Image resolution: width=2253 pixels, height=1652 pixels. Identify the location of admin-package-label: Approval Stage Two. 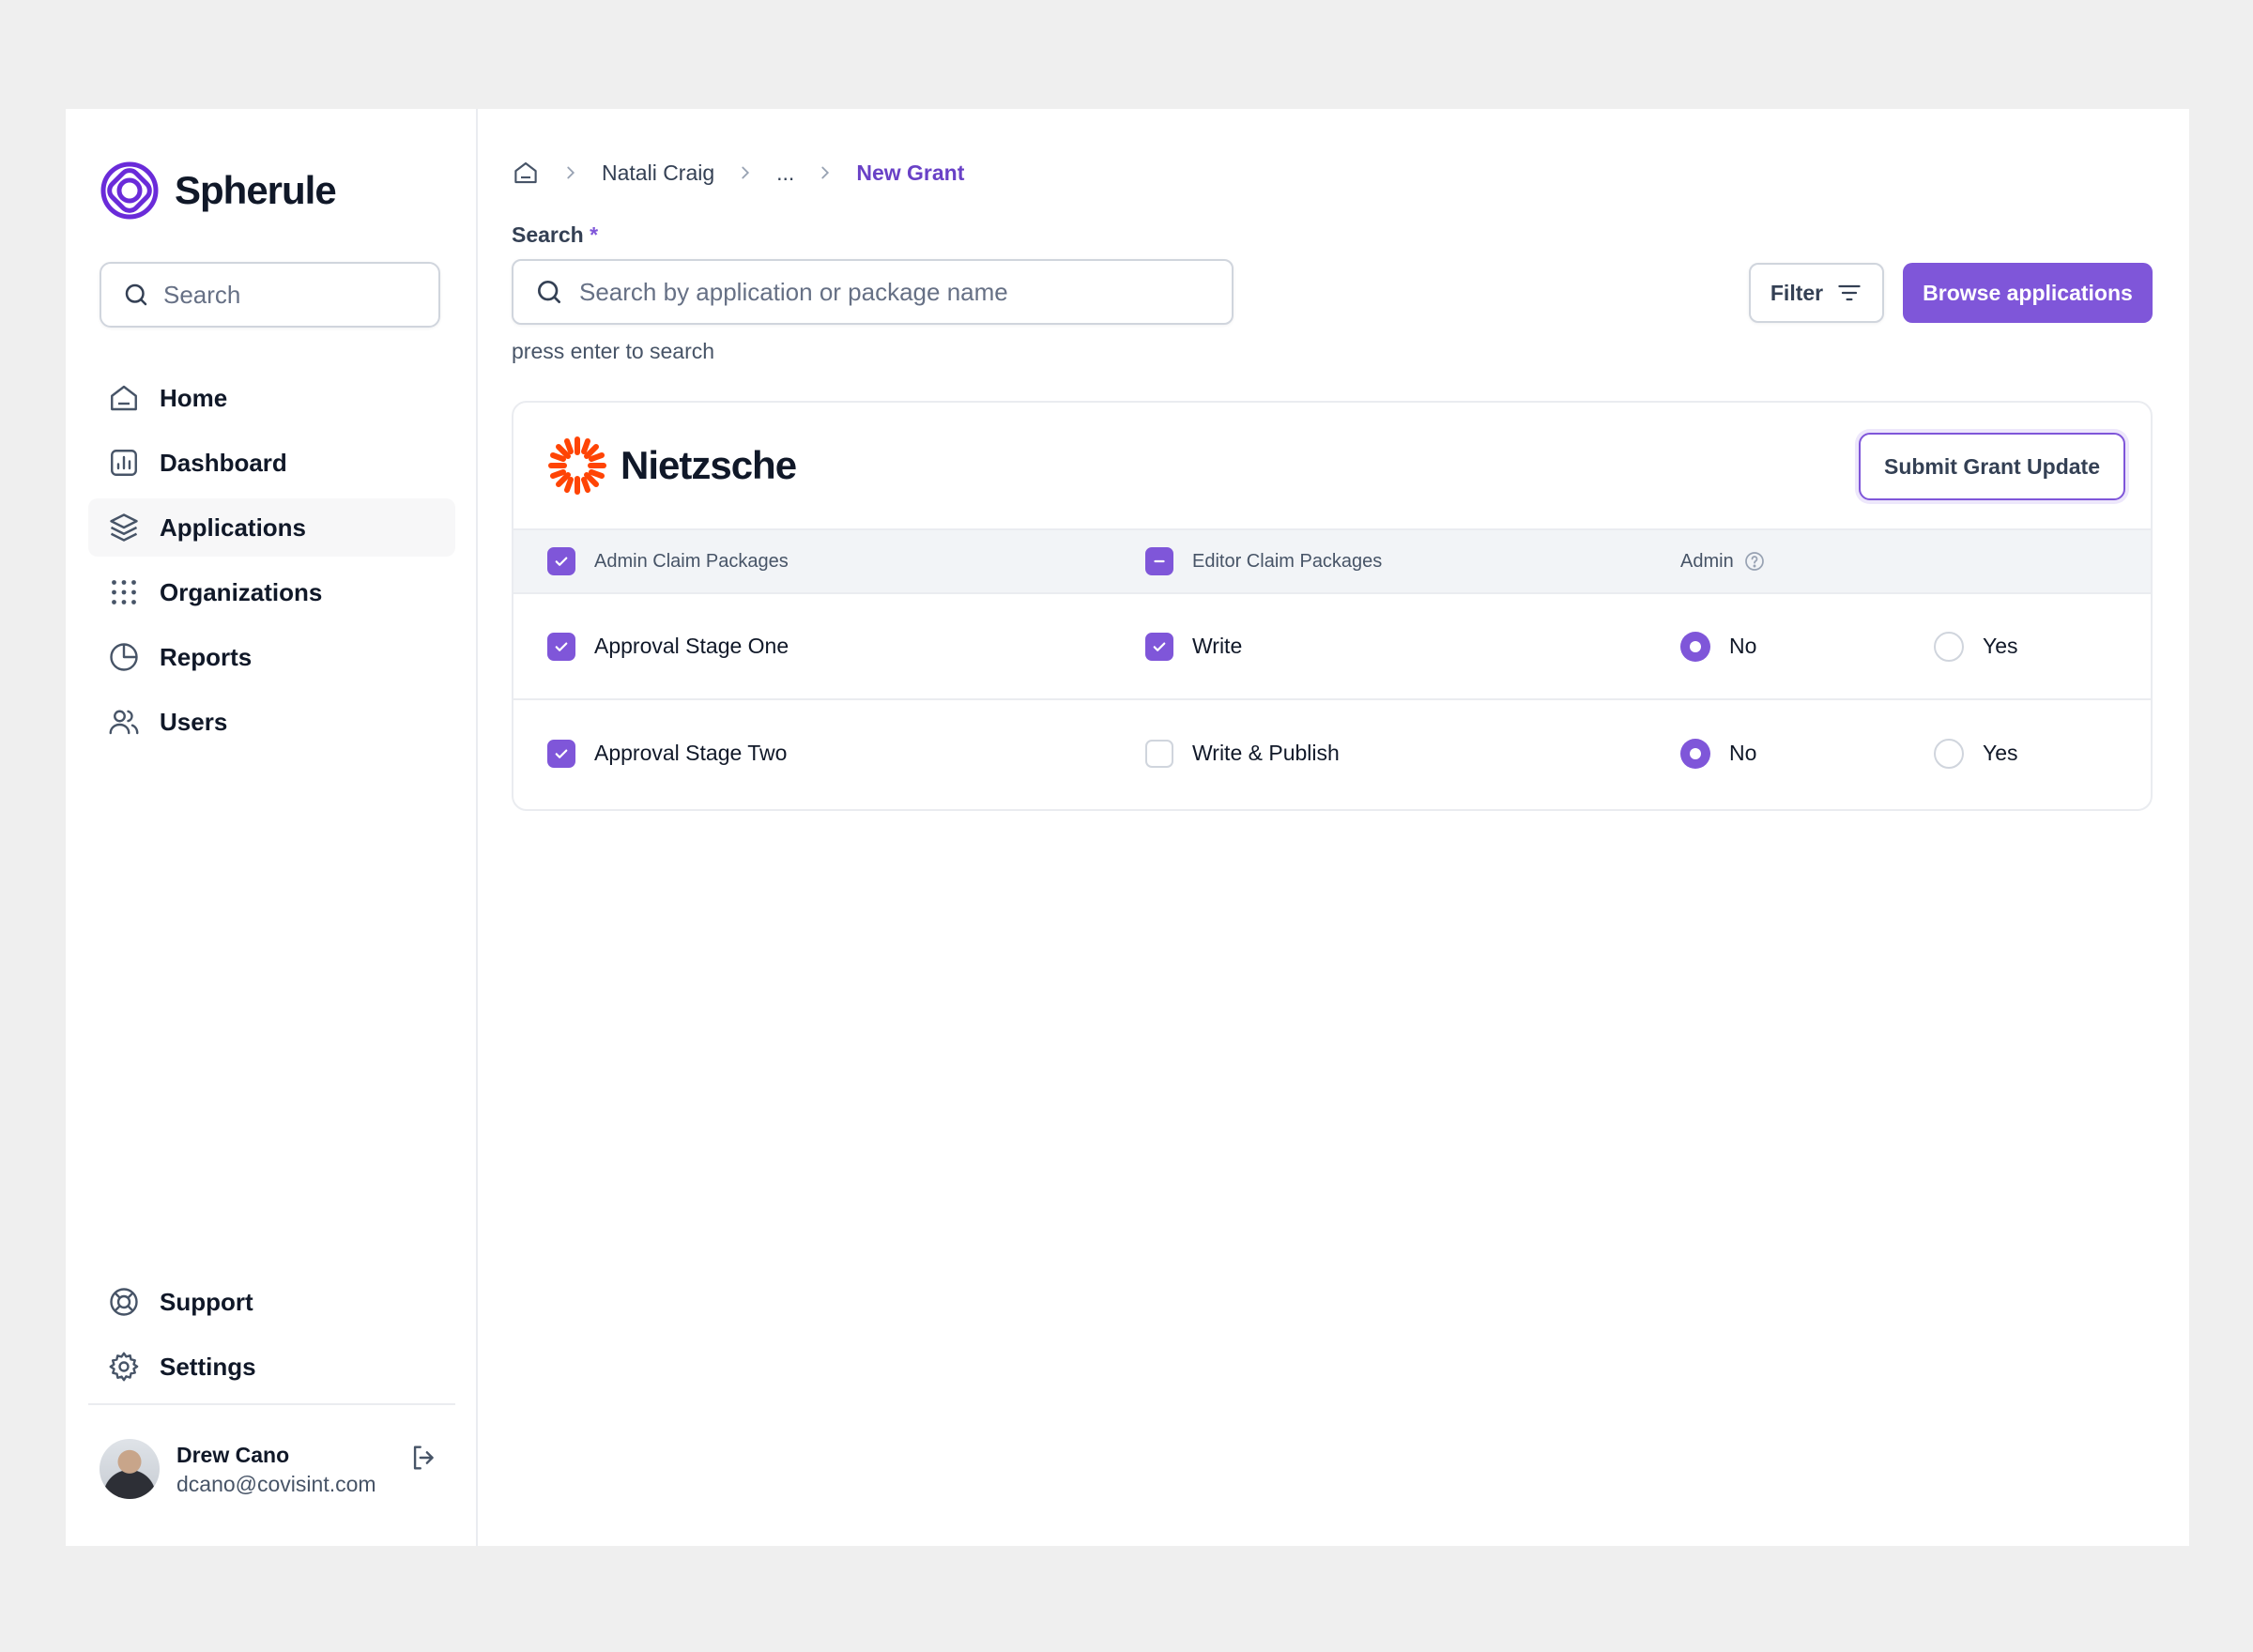
(691, 753).